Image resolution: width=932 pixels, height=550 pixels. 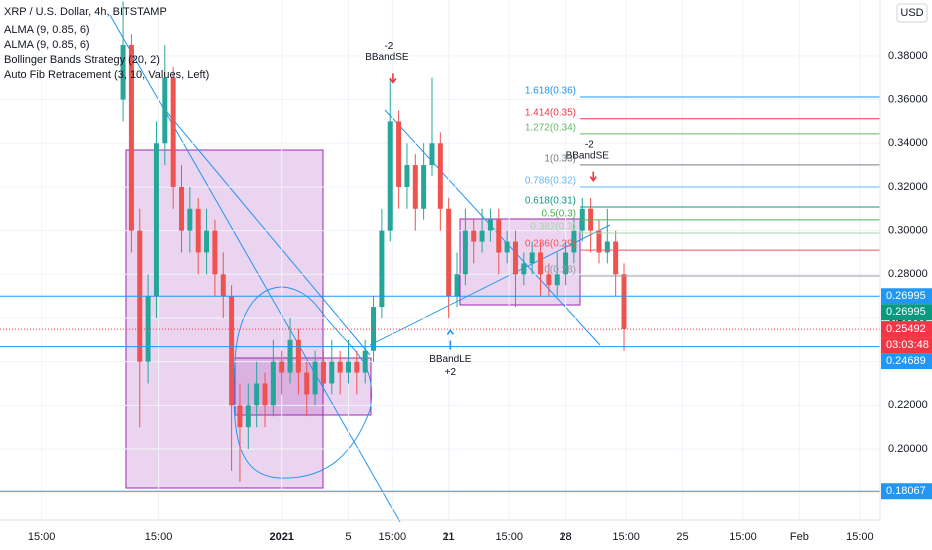 I want to click on x-tick-label: 11, so click(x=448, y=537).